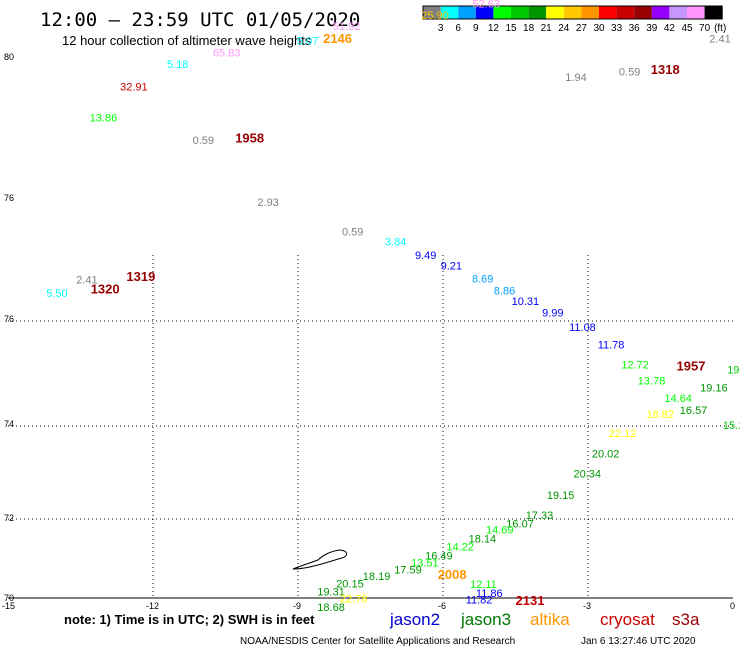 The width and height of the screenshot is (740, 650). Describe the element at coordinates (9, 518) in the screenshot. I see `y-tick-label: 72` at that location.